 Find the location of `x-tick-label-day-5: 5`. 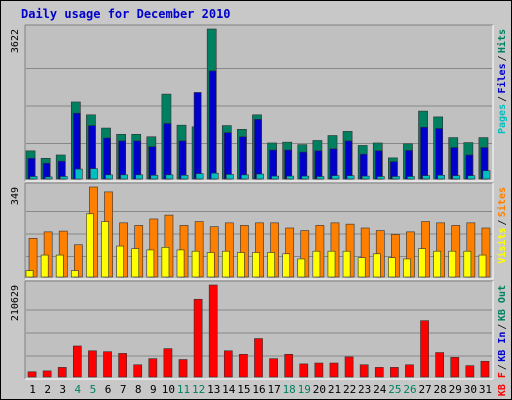

x-tick-label-day-5: 5 is located at coordinates (93, 389).